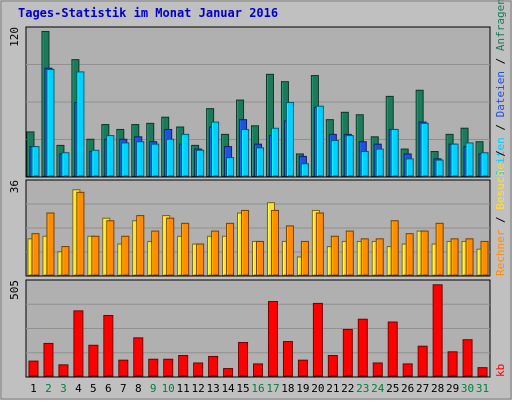 This screenshot has height=404, width=512. What do you see at coordinates (78, 388) in the screenshot?
I see `x-label-day-4: 4` at bounding box center [78, 388].